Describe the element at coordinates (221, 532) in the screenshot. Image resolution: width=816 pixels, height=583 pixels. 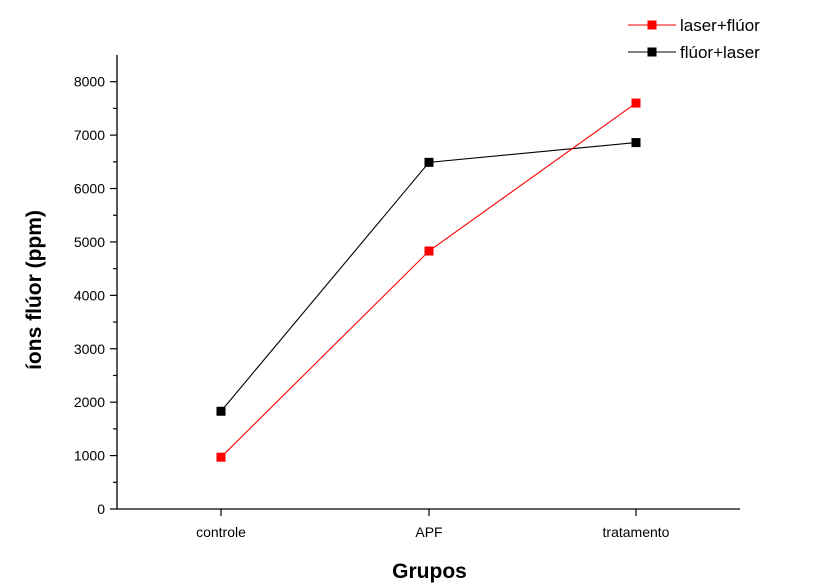
I see `x-tick-label: controle` at that location.